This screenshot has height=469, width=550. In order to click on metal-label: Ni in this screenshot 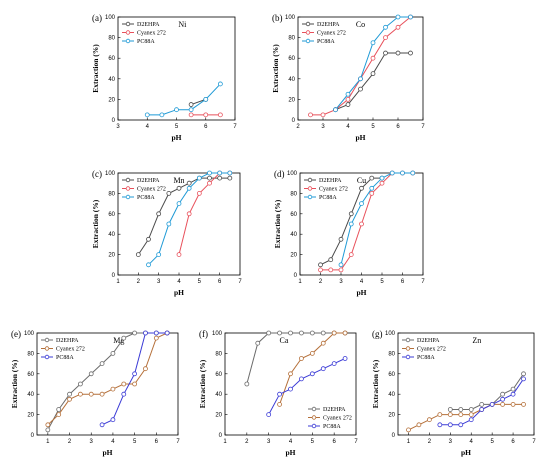, I will do `click(182, 24)`.